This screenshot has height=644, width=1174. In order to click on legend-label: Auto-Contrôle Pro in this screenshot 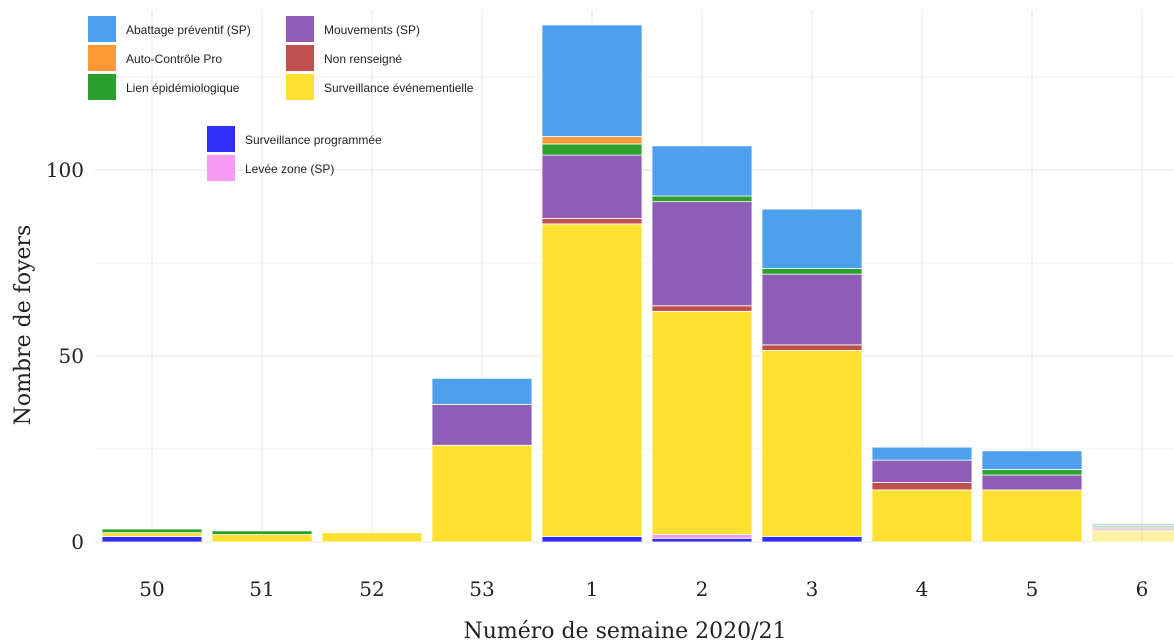, I will do `click(174, 59)`.